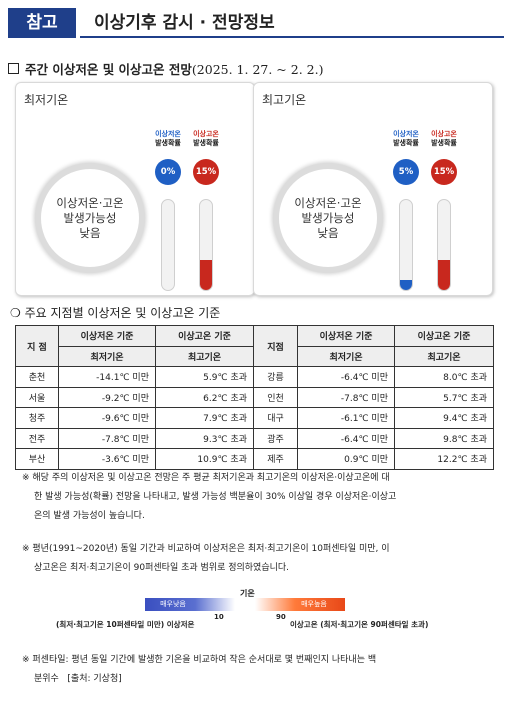  I want to click on table-row: 청주 -9.6℃ 미만 7.9℃ 초과 대구 -6.1℃ 미만 9.4℃ 초과, so click(254, 418).